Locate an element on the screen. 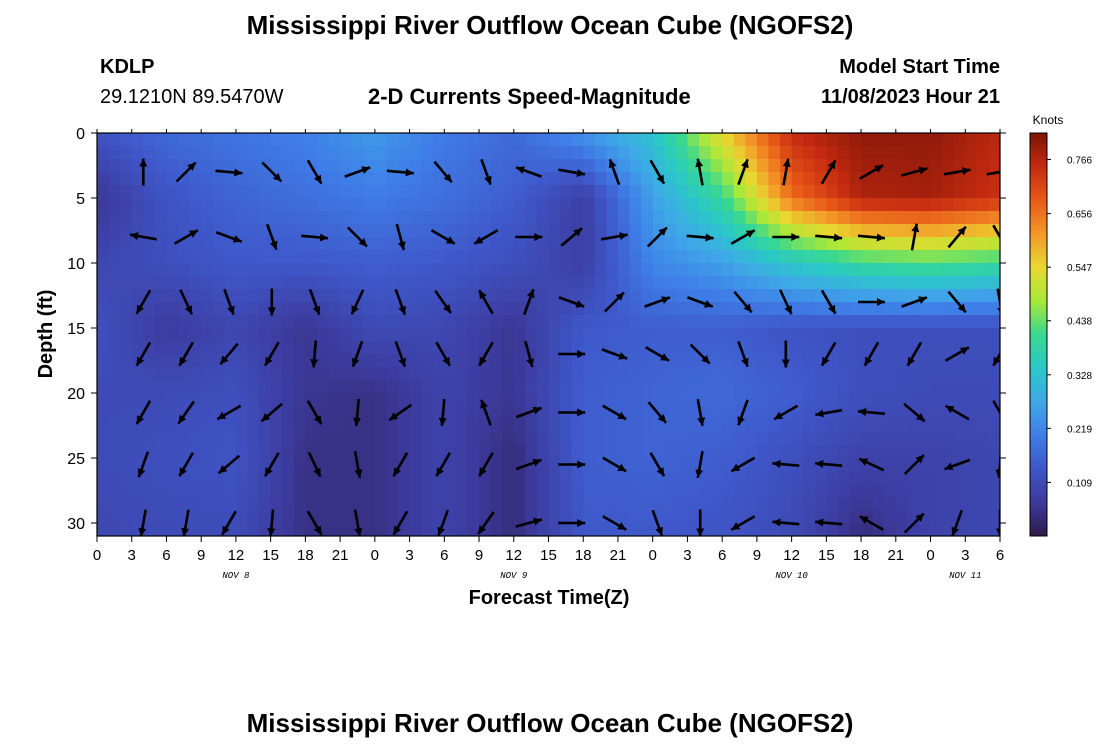  x-tick-label: 6 is located at coordinates (166, 555).